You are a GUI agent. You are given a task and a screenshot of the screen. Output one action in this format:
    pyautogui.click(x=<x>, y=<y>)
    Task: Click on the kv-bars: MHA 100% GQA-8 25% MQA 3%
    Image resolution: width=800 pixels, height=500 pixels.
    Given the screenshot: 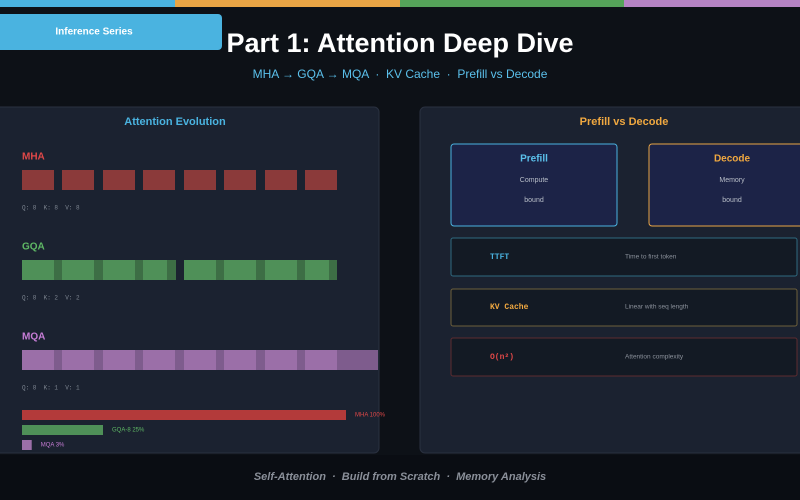 What is the action you would take?
    pyautogui.click(x=204, y=430)
    